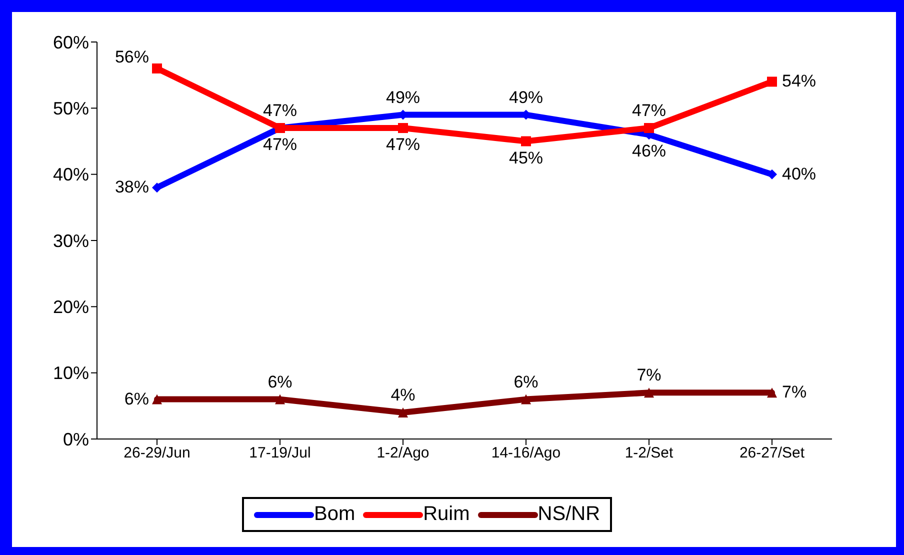 This screenshot has width=904, height=555. I want to click on y-tick-label: 50%, so click(70, 108).